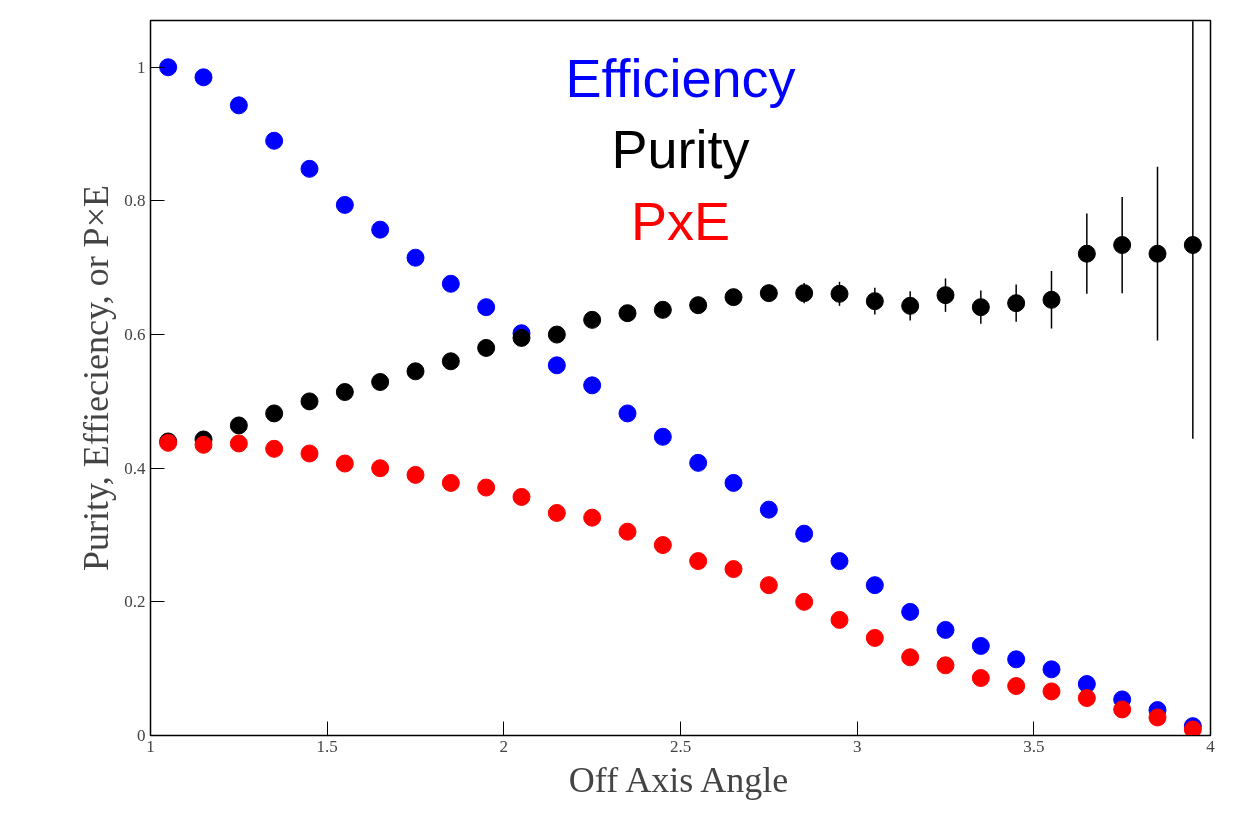 The image size is (1252, 835). What do you see at coordinates (680, 746) in the screenshot?
I see `x-tick-label: 2.5` at bounding box center [680, 746].